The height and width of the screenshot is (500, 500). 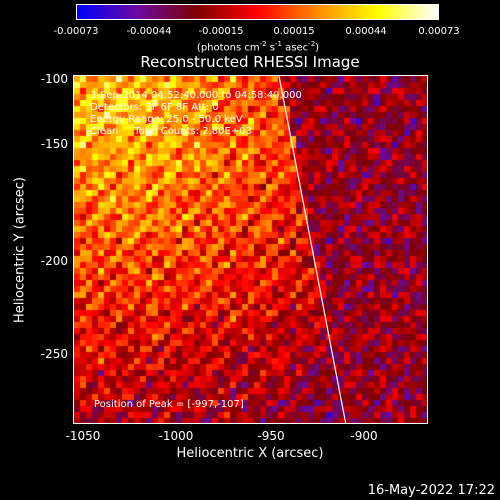 I want to click on timestamp: 16-May-2022 17:22, so click(x=431, y=490).